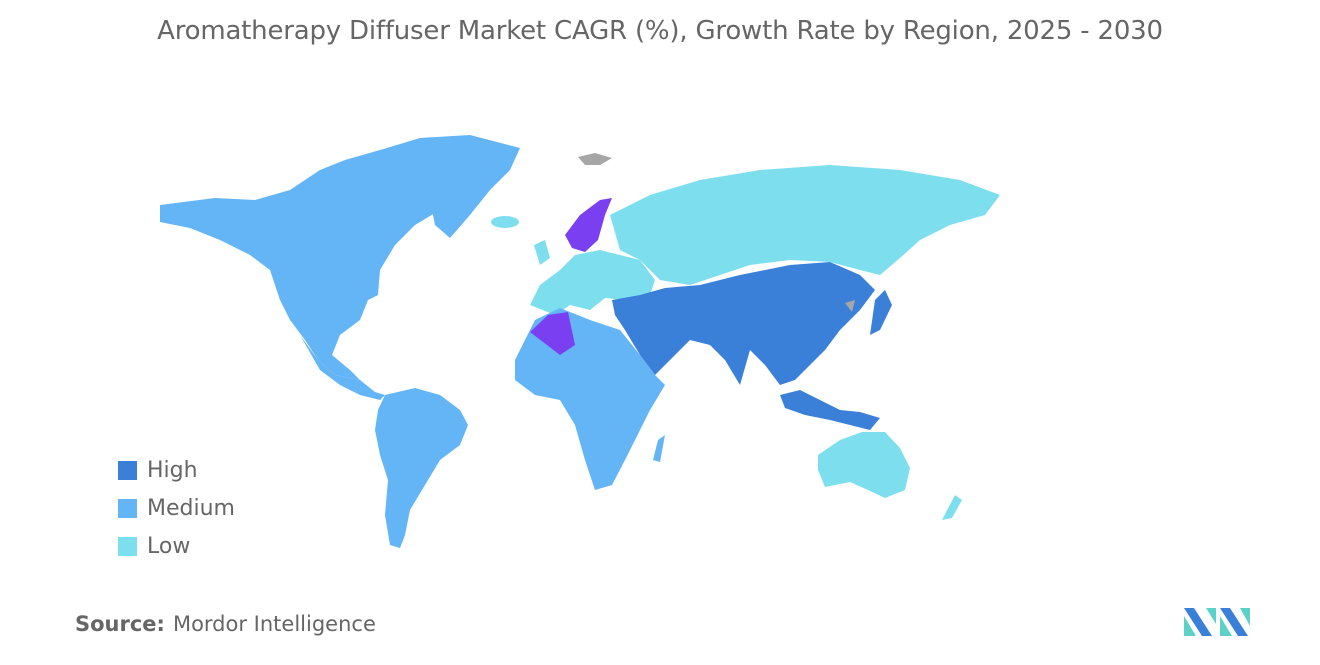 The height and width of the screenshot is (665, 1320). What do you see at coordinates (659, 448) in the screenshot?
I see `region-madagascar` at bounding box center [659, 448].